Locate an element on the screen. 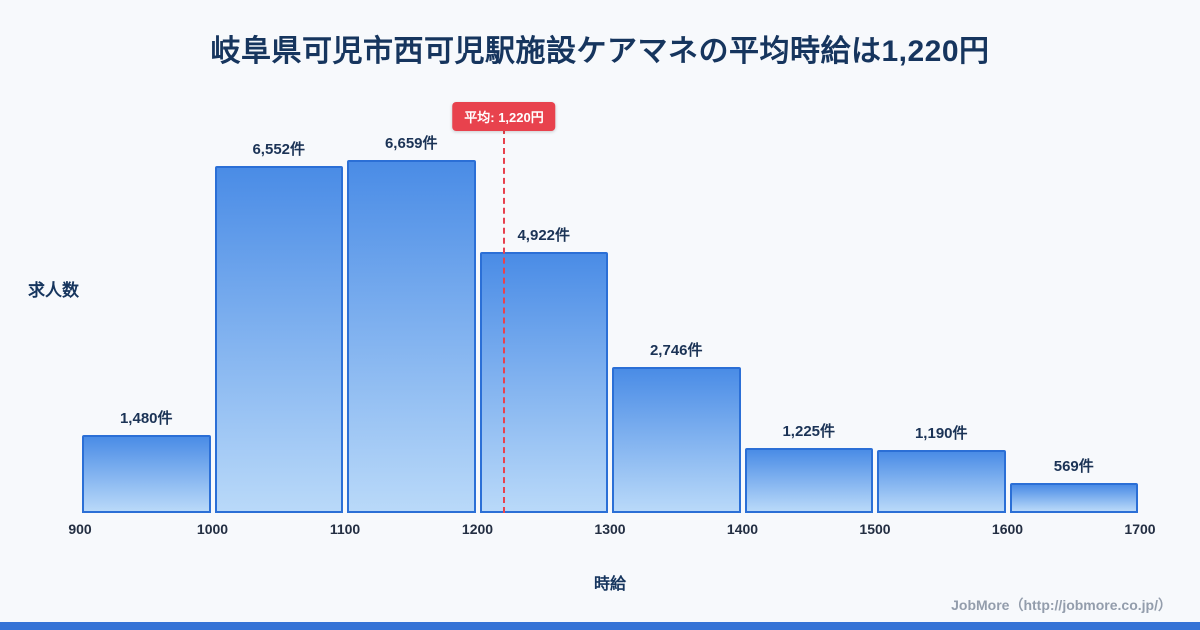 Image resolution: width=1200 pixels, height=630 pixels. x-tick-label: 1500 is located at coordinates (875, 529).